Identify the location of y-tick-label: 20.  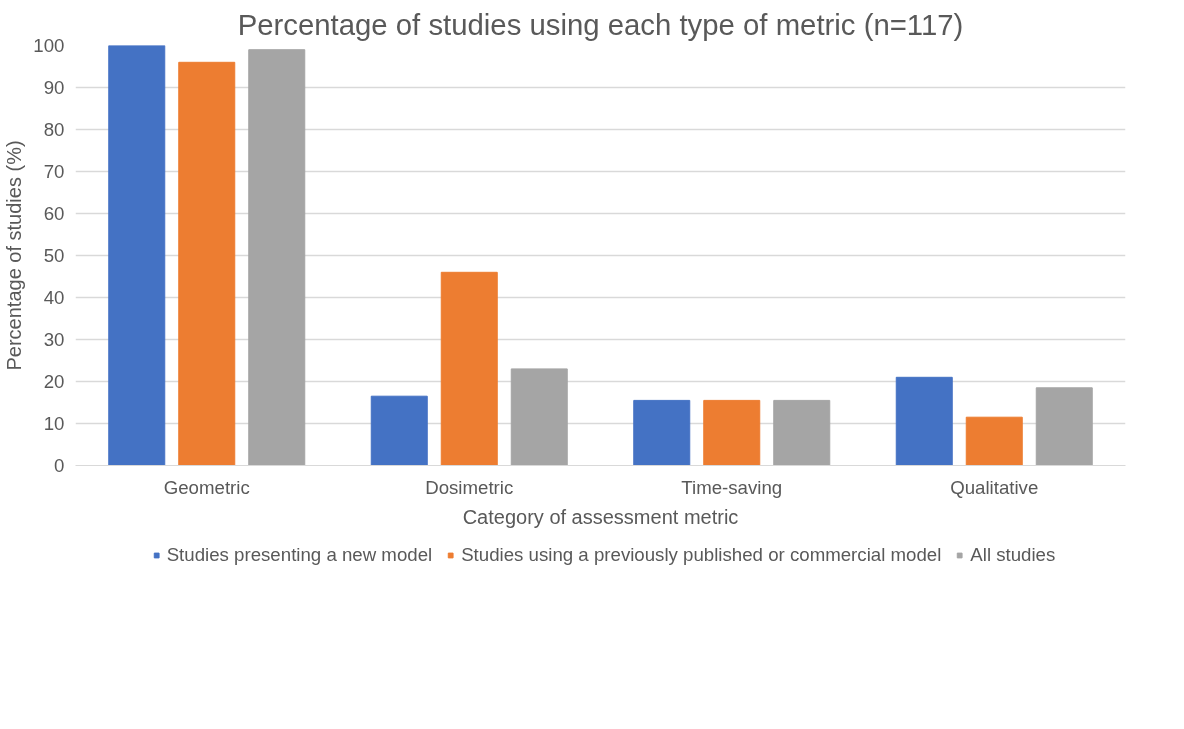
(54, 381).